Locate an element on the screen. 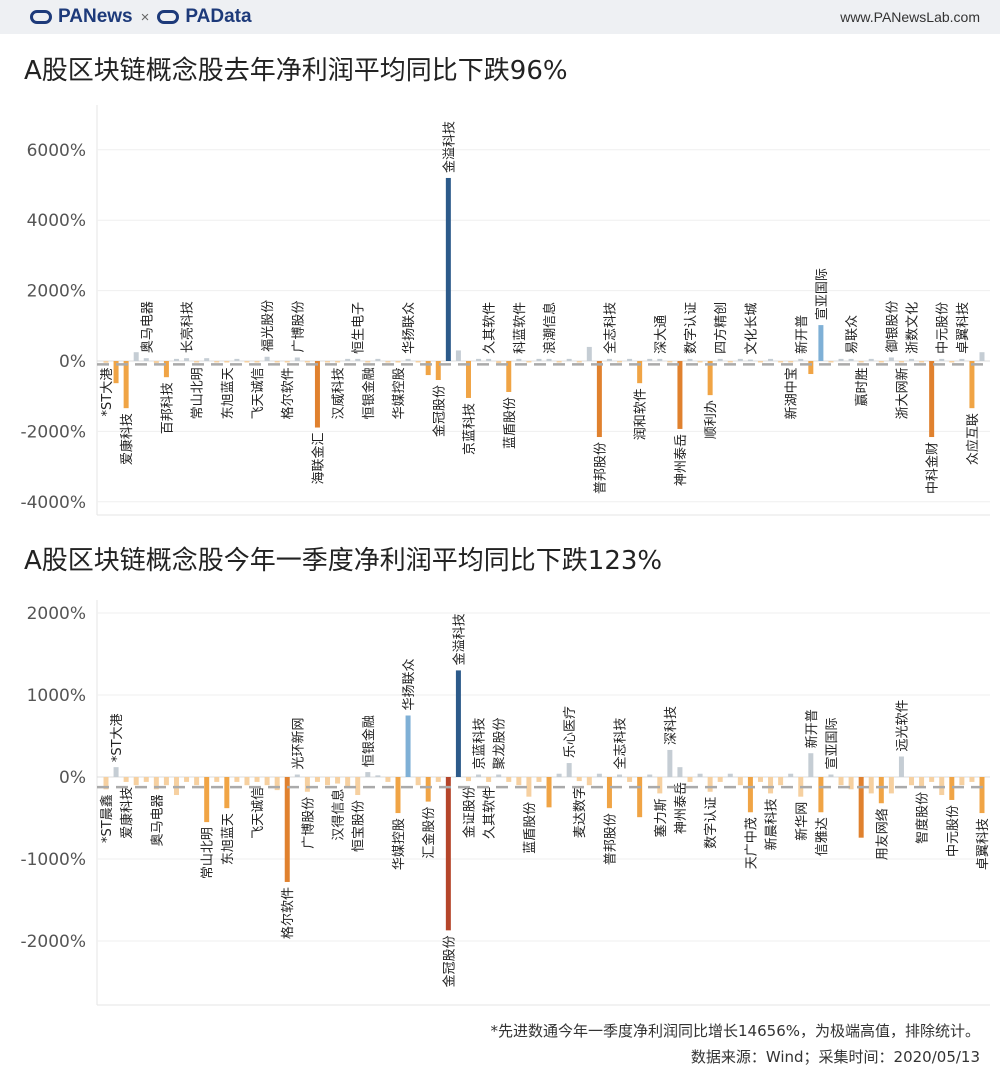 This screenshot has height=1077, width=1000. bar-label: 蓝盾股份 is located at coordinates (530, 828).